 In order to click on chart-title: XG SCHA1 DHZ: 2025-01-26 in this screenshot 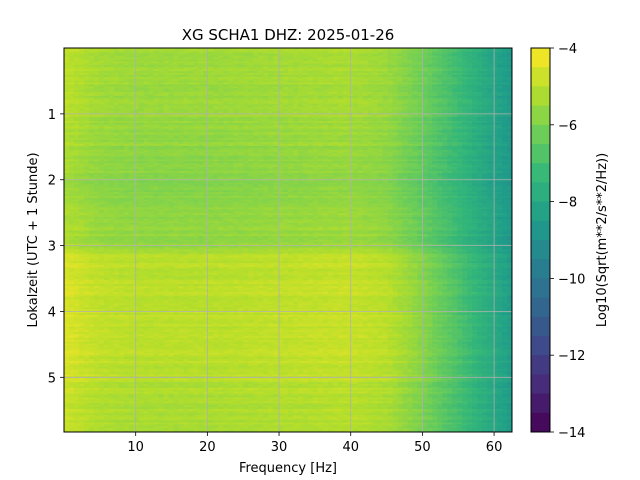, I will do `click(288, 35)`.